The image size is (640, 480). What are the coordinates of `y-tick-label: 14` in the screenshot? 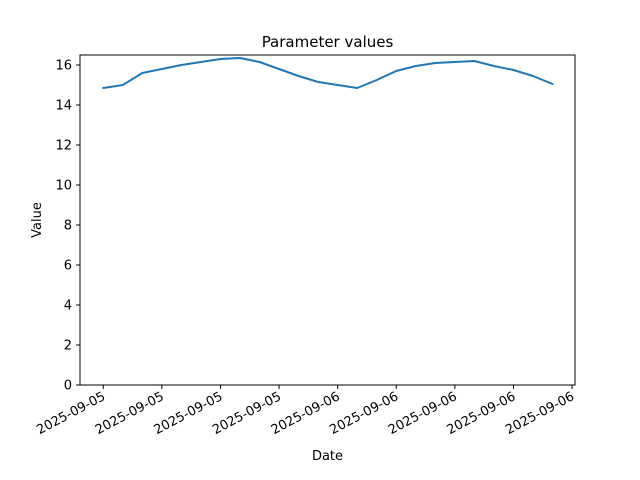 It's located at (63, 106).